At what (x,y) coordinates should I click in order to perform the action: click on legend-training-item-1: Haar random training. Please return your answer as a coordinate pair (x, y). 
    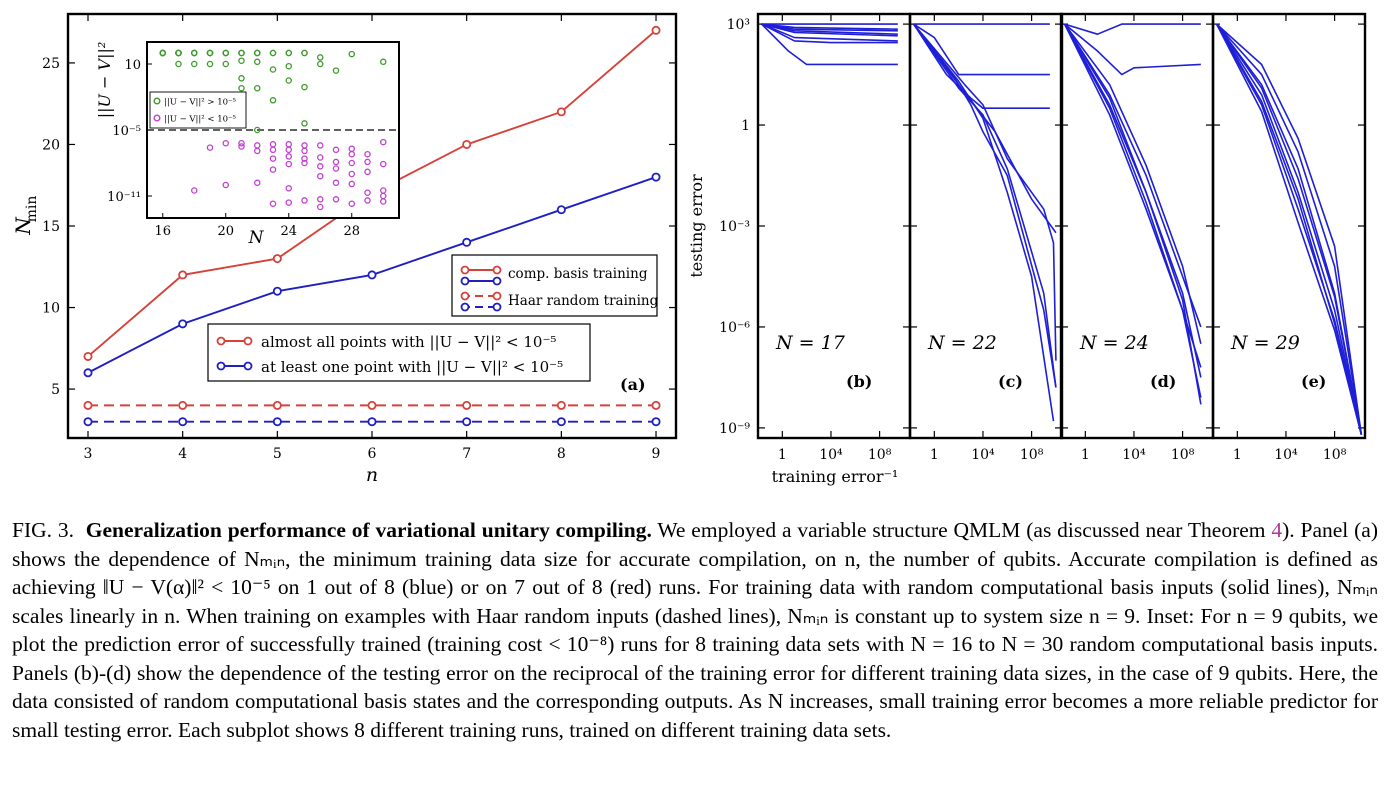
    Looking at the image, I should click on (583, 301).